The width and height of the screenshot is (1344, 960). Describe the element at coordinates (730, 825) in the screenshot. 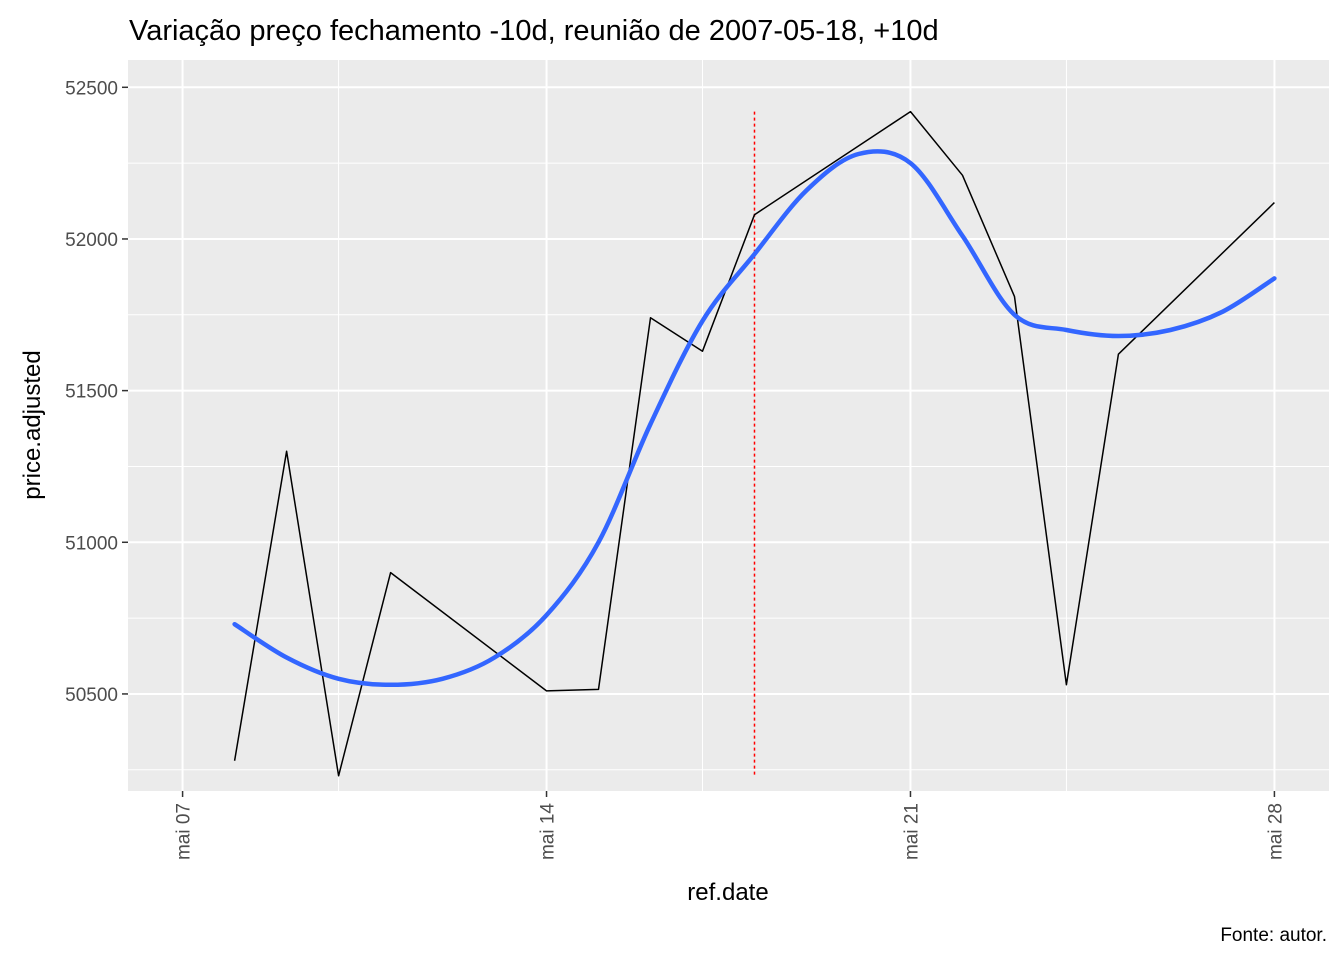

I see `x-axis: mai 07 mai 14 mai 21 mai 28` at that location.